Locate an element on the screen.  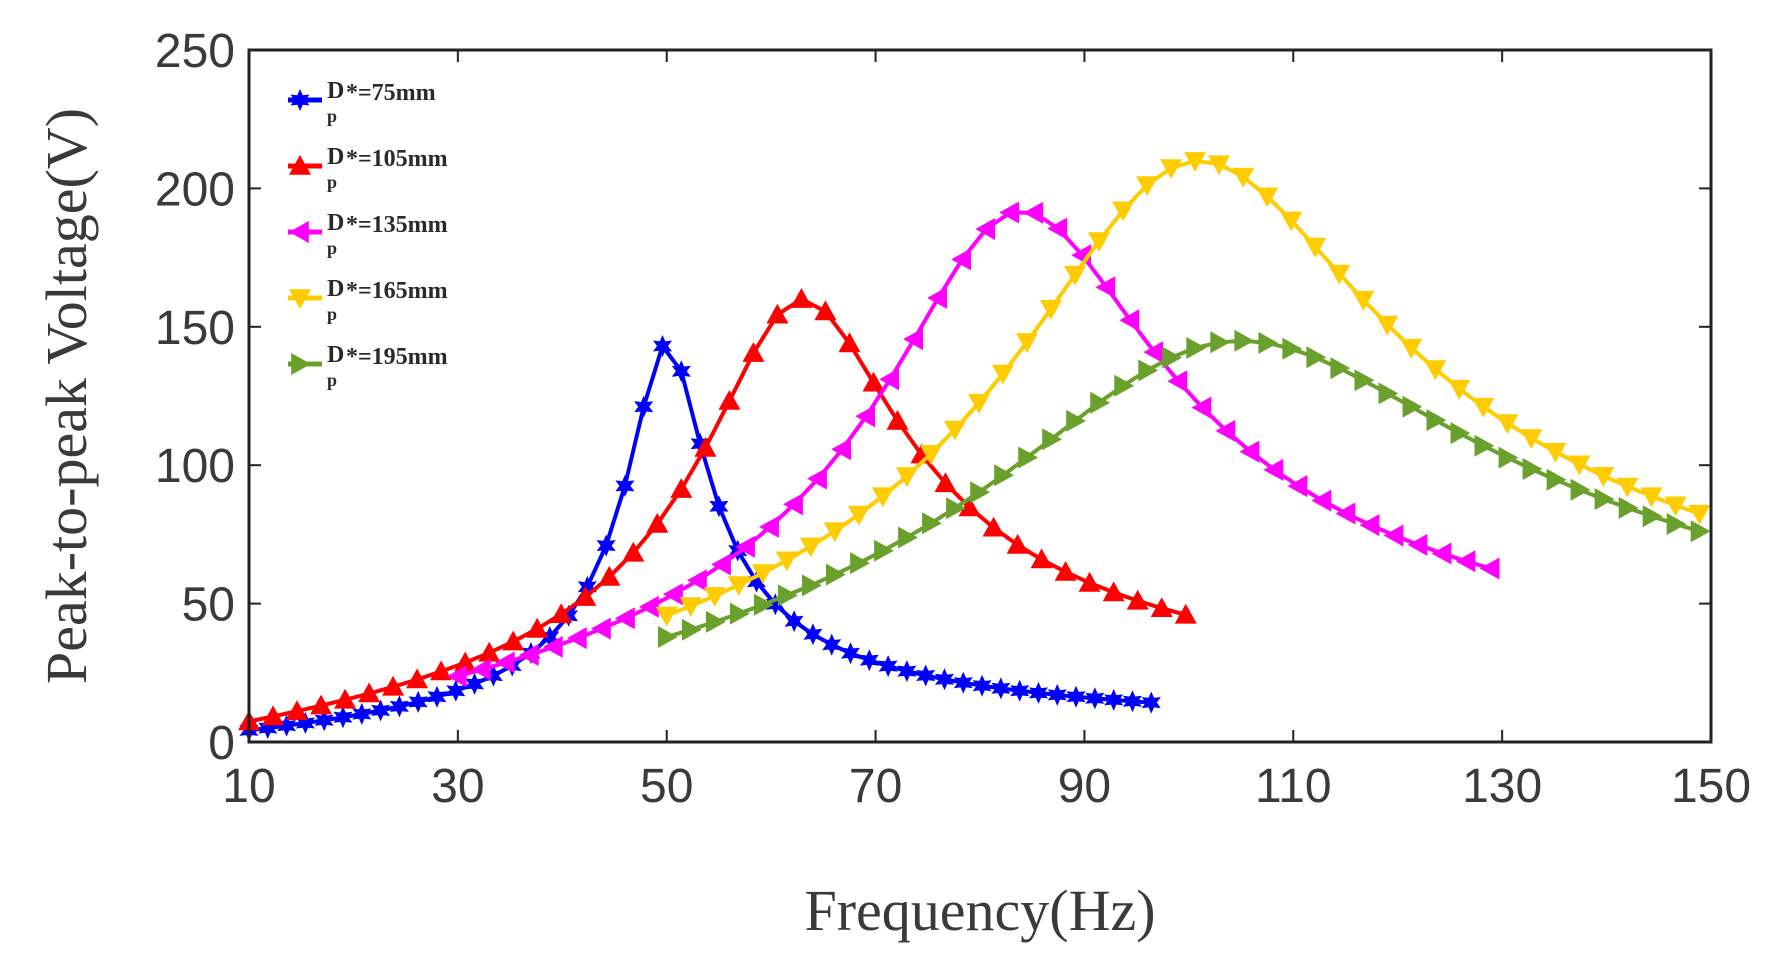
x-tick-label: 30 is located at coordinates (457, 786).